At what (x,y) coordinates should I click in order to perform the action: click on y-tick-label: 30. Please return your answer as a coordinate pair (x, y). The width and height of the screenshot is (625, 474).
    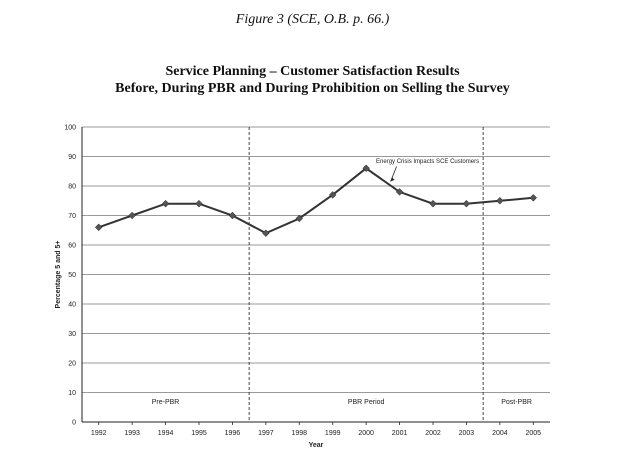
    Looking at the image, I should click on (72, 334).